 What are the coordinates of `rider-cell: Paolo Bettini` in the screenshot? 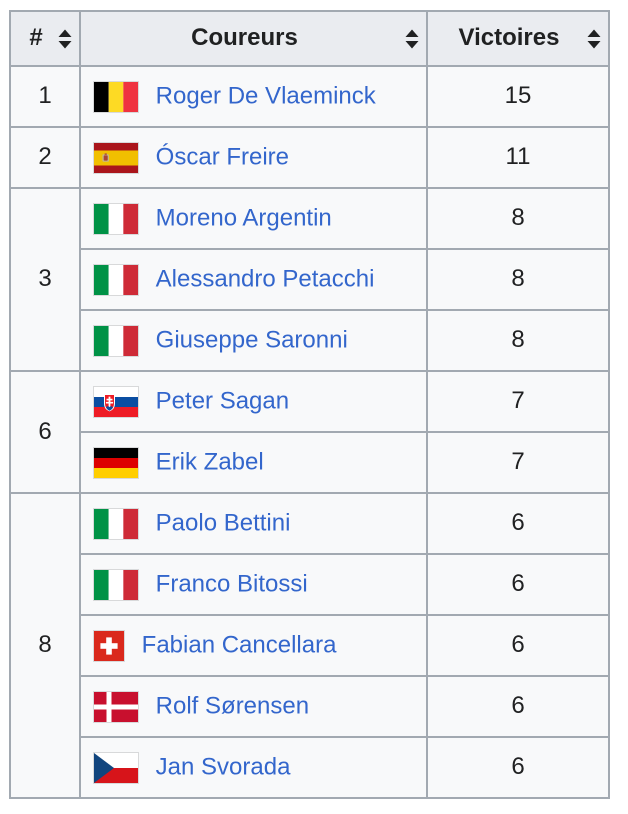 It's located at (253, 523).